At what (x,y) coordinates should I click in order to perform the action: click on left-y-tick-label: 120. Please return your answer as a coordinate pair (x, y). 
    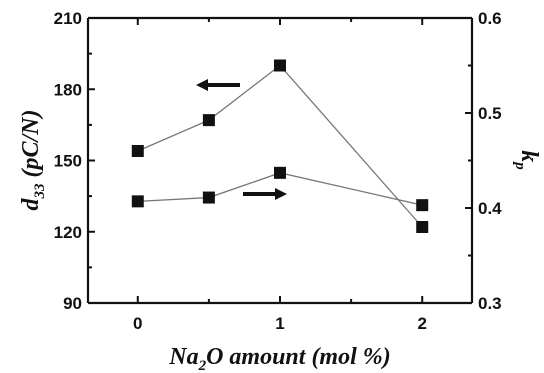
    Looking at the image, I should click on (68, 232).